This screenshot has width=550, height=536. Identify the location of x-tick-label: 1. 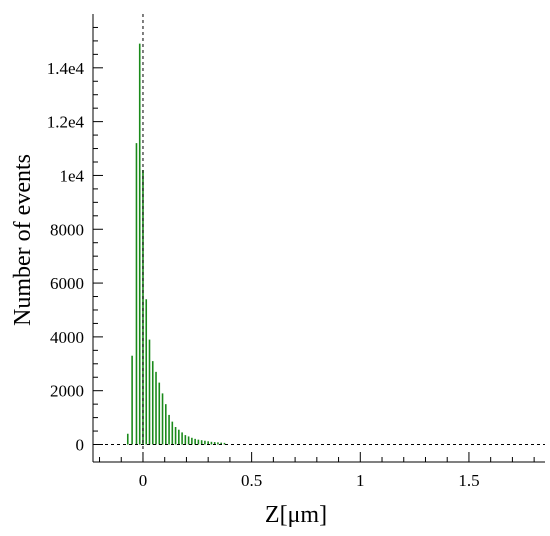
(360, 480).